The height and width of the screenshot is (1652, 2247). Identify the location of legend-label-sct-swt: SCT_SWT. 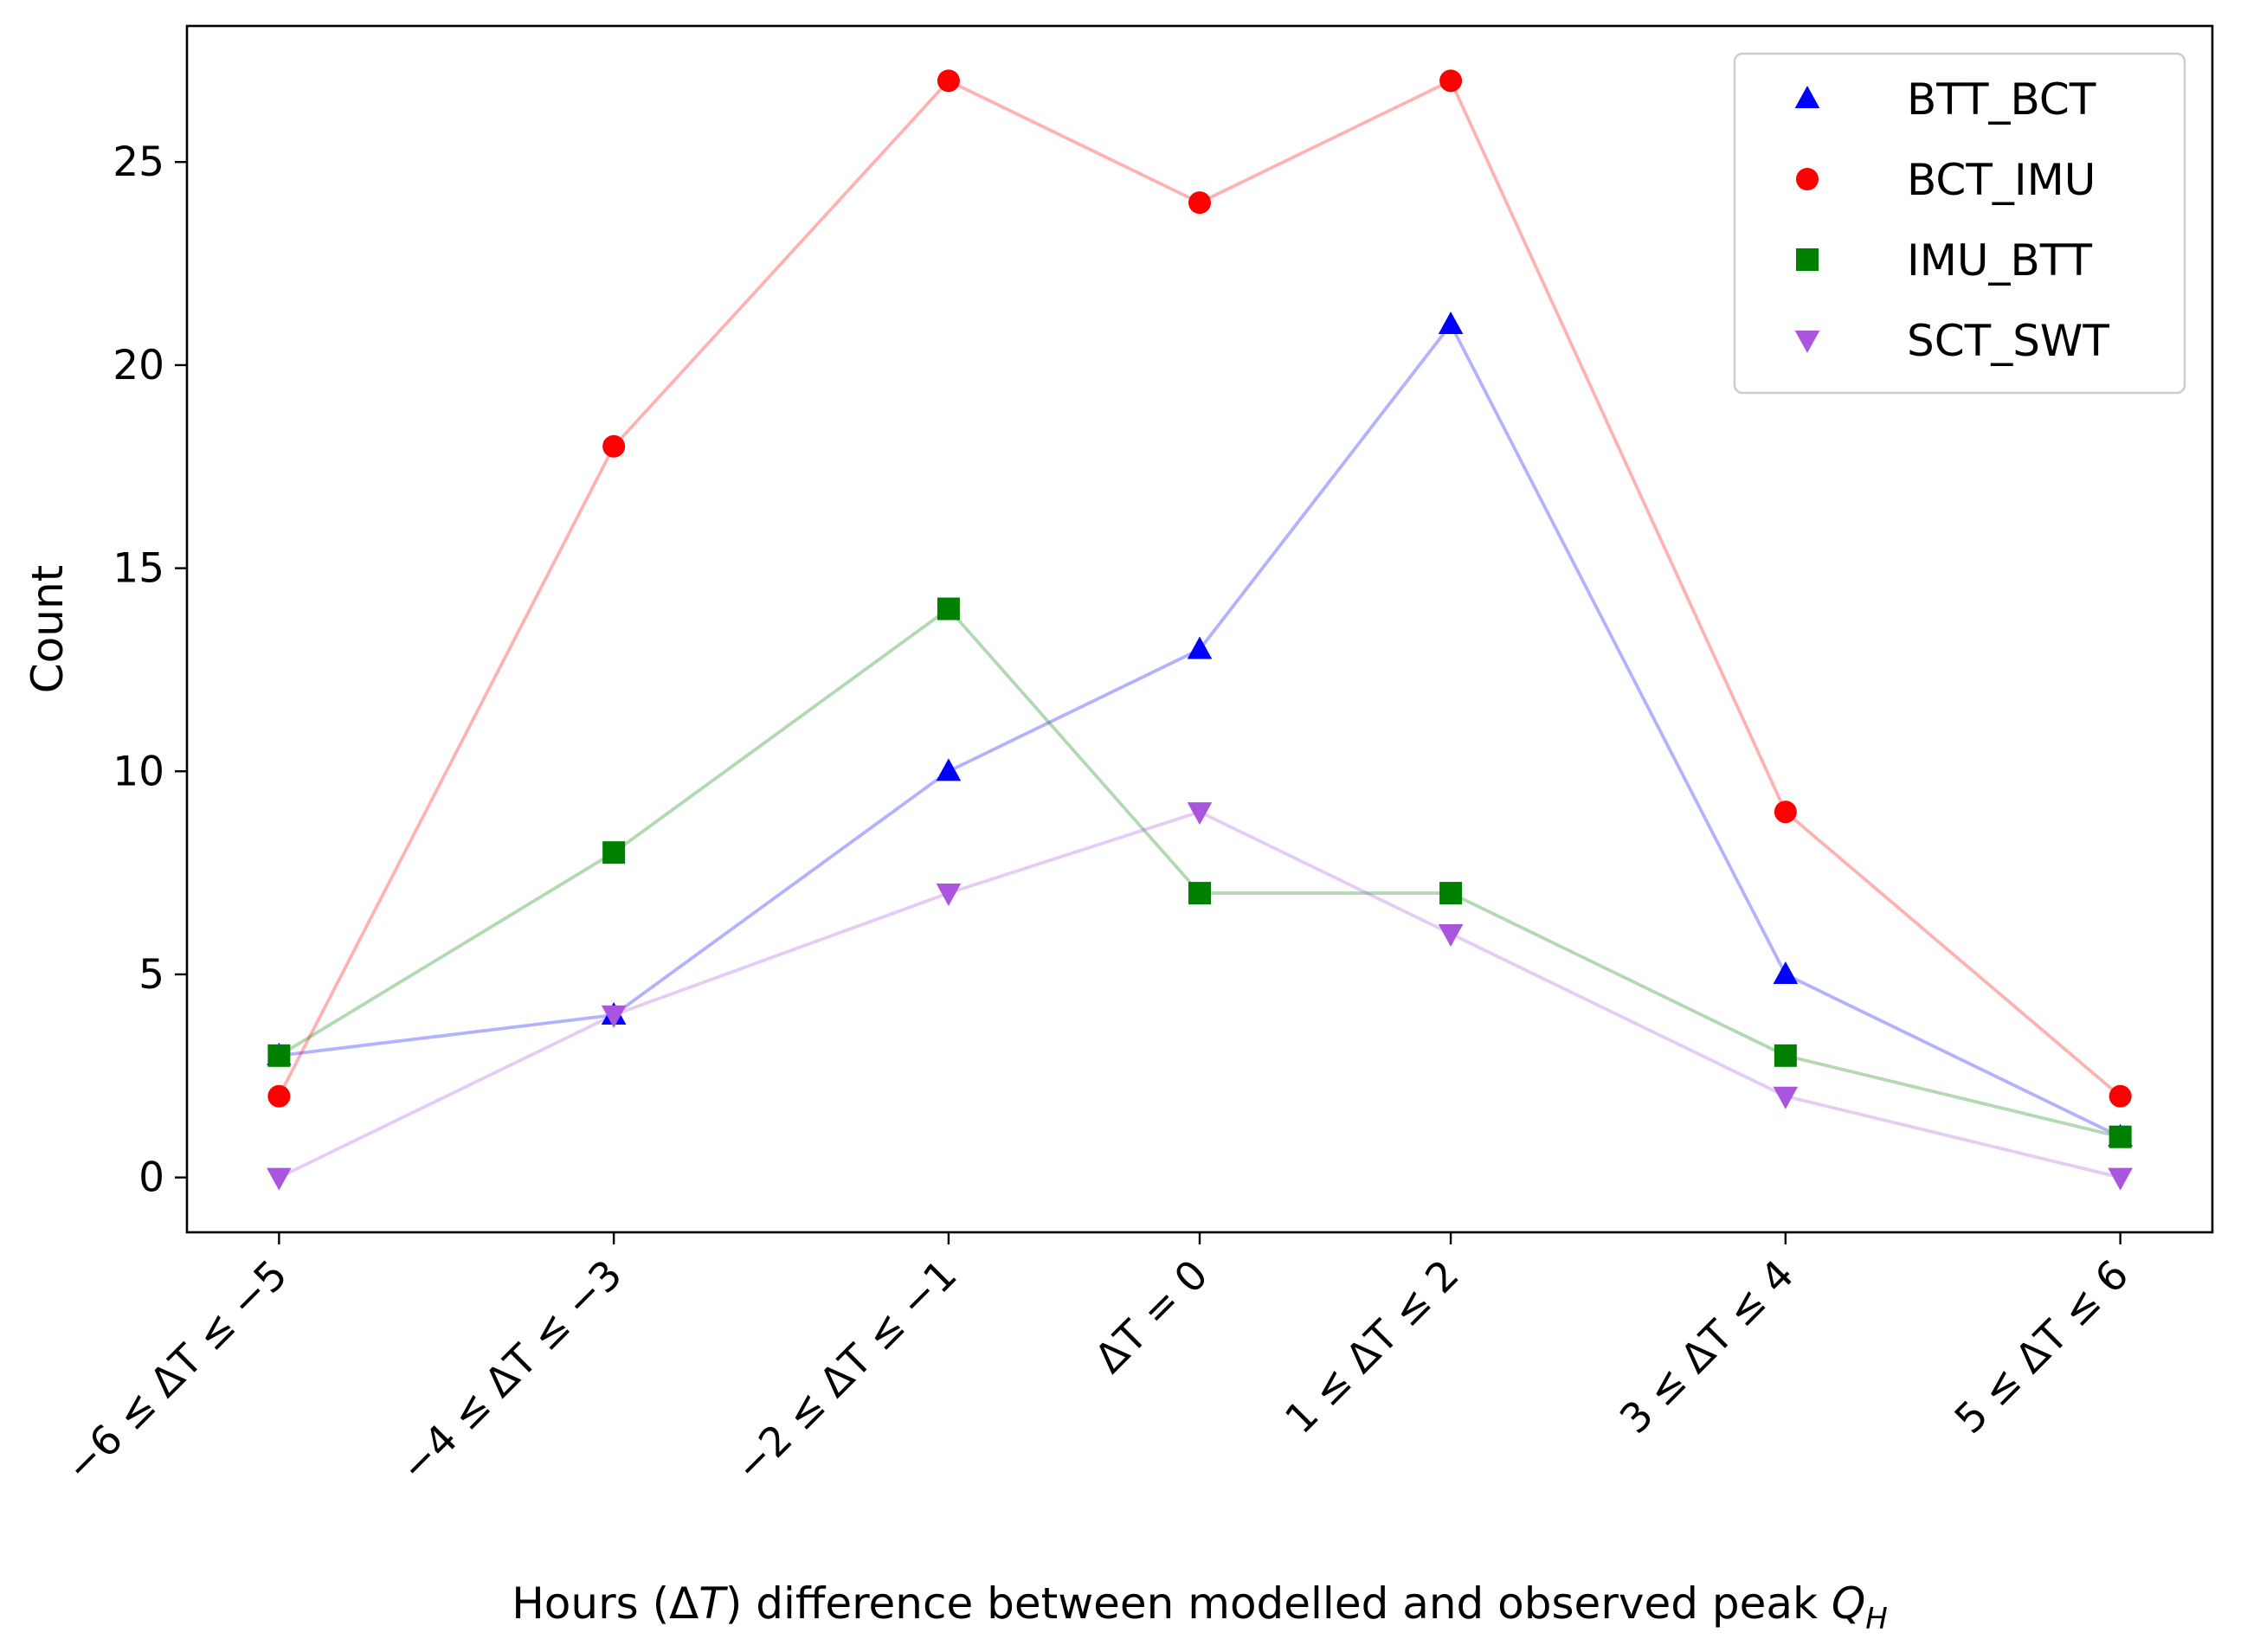
(2008, 341).